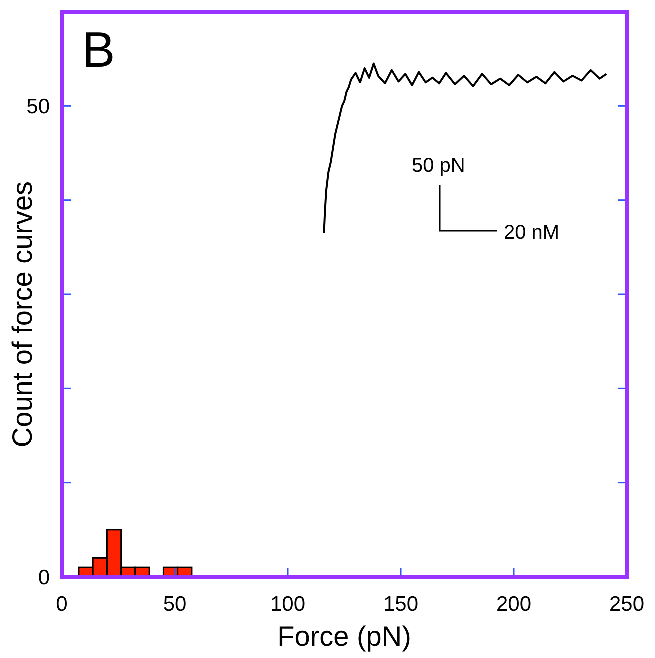 This screenshot has height=658, width=655. I want to click on x-axis-title: Force (pN), so click(345, 636).